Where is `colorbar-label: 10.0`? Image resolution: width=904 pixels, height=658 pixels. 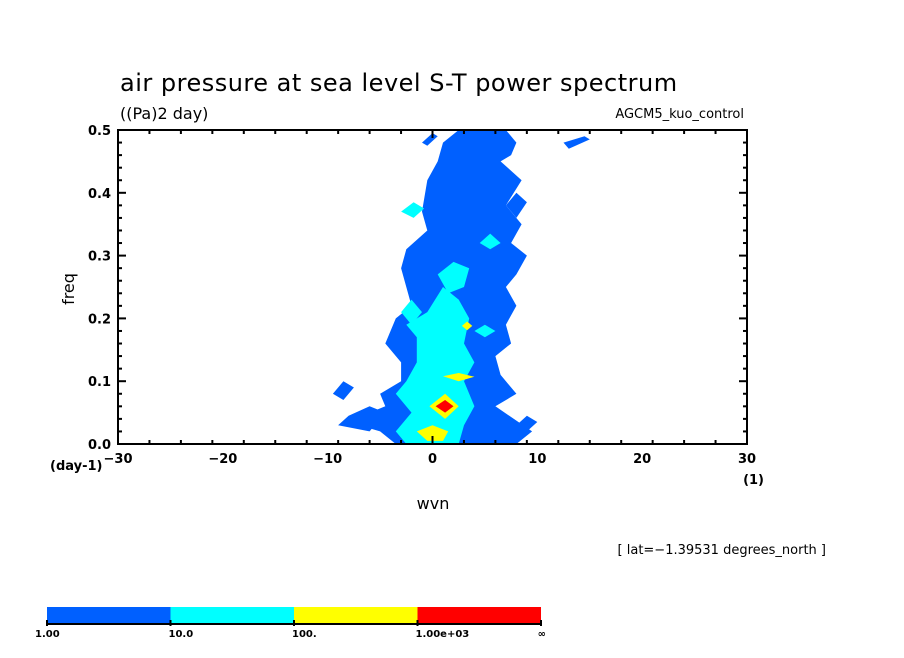
colorbar-label: 10.0 is located at coordinates (181, 634).